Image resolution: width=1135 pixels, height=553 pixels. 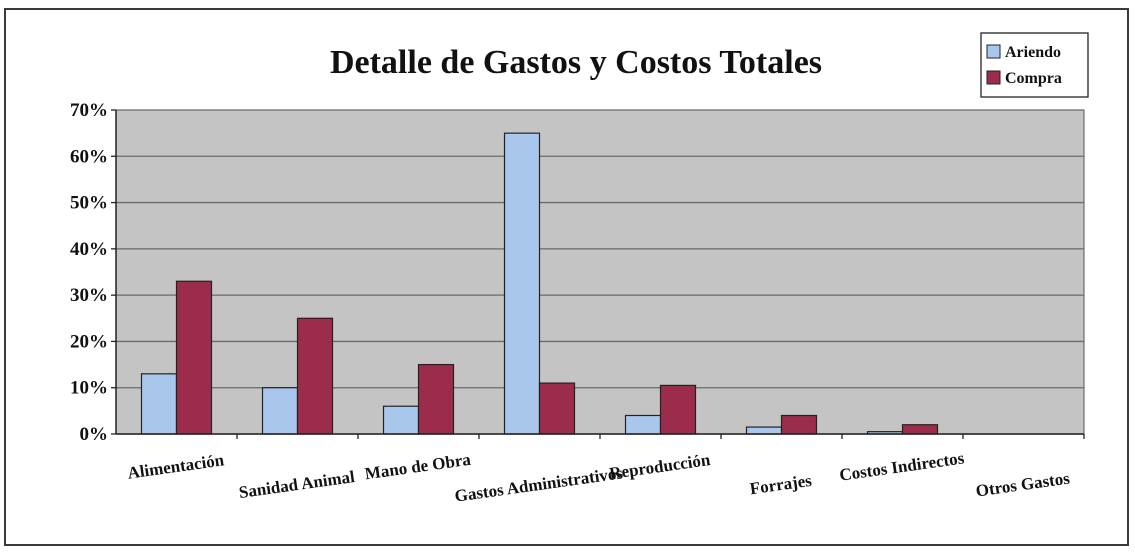 What do you see at coordinates (1033, 52) in the screenshot?
I see `legend-label-ariendo: Ariendo` at bounding box center [1033, 52].